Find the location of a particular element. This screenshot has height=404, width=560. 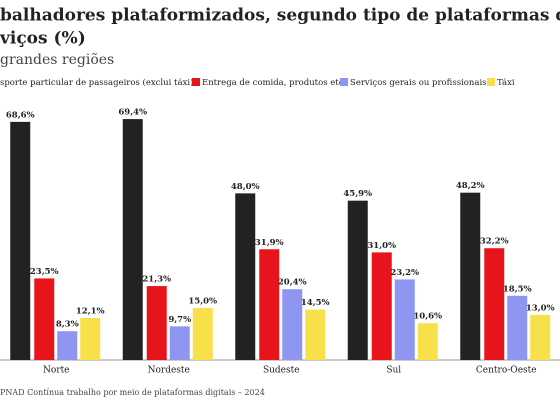

value-label: 14,5% is located at coordinates (315, 303).